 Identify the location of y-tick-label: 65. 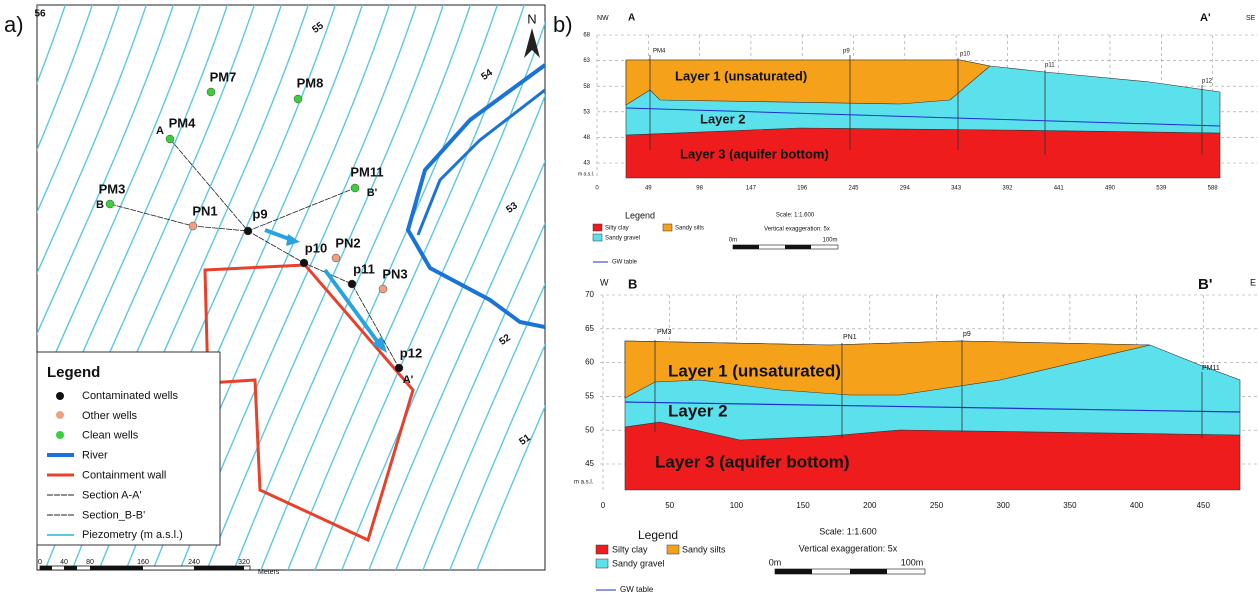
(589, 328).